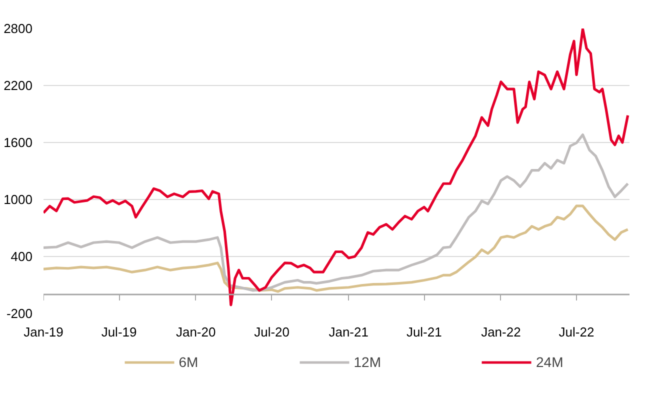  Describe the element at coordinates (19, 313) in the screenshot. I see `y-tick-label: -200` at that location.